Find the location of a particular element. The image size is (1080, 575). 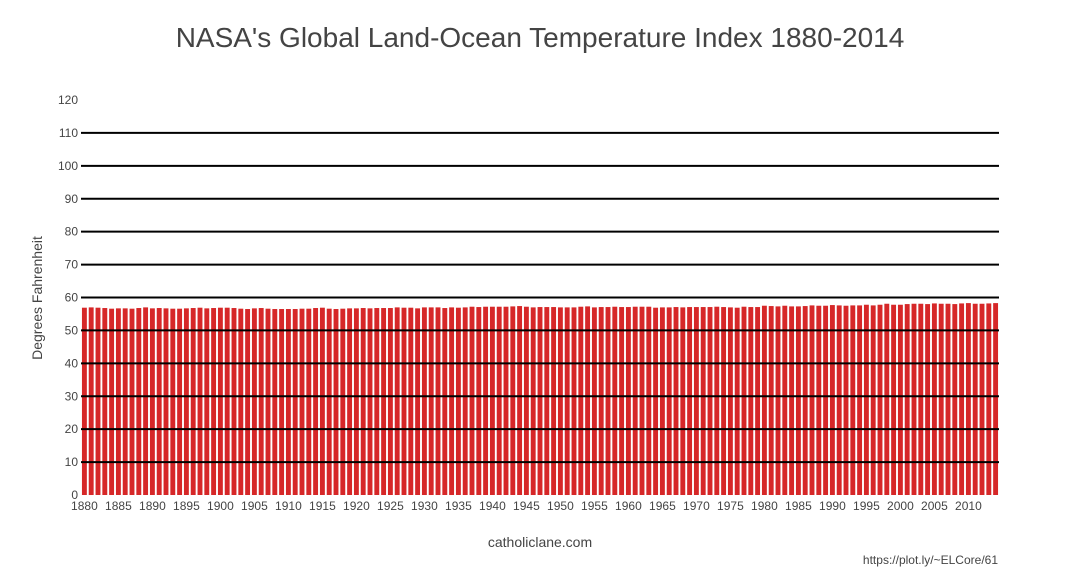

bar-1976 is located at coordinates (737, 401).